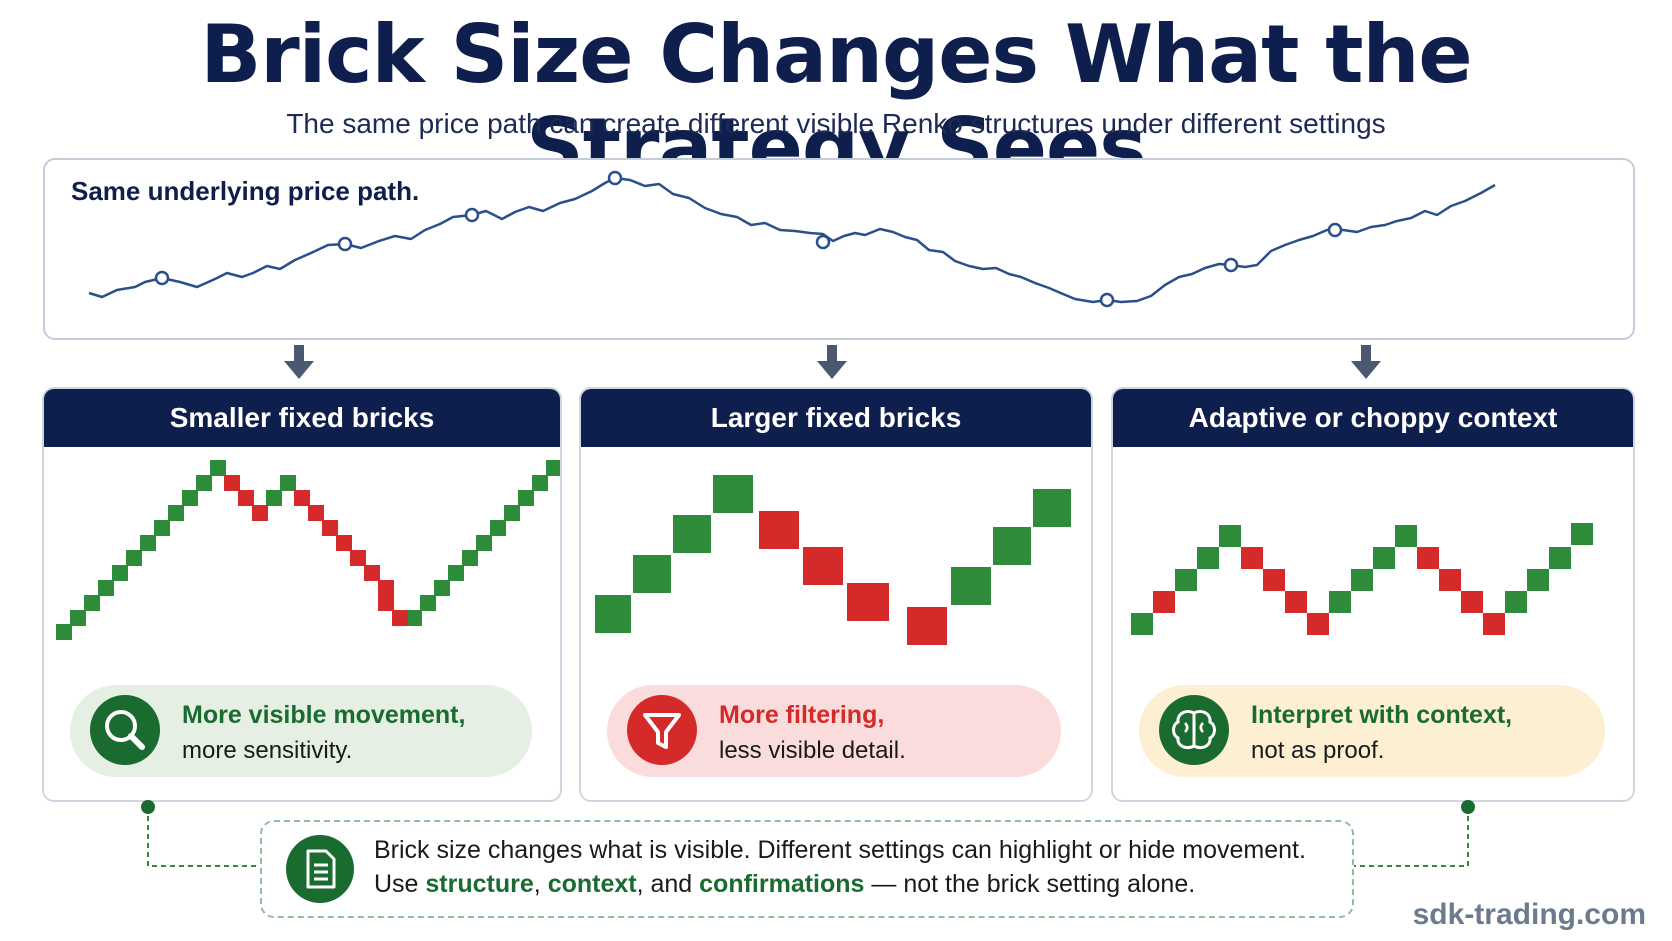 The height and width of the screenshot is (941, 1672). I want to click on summary-keyword-structure: structure, so click(479, 884).